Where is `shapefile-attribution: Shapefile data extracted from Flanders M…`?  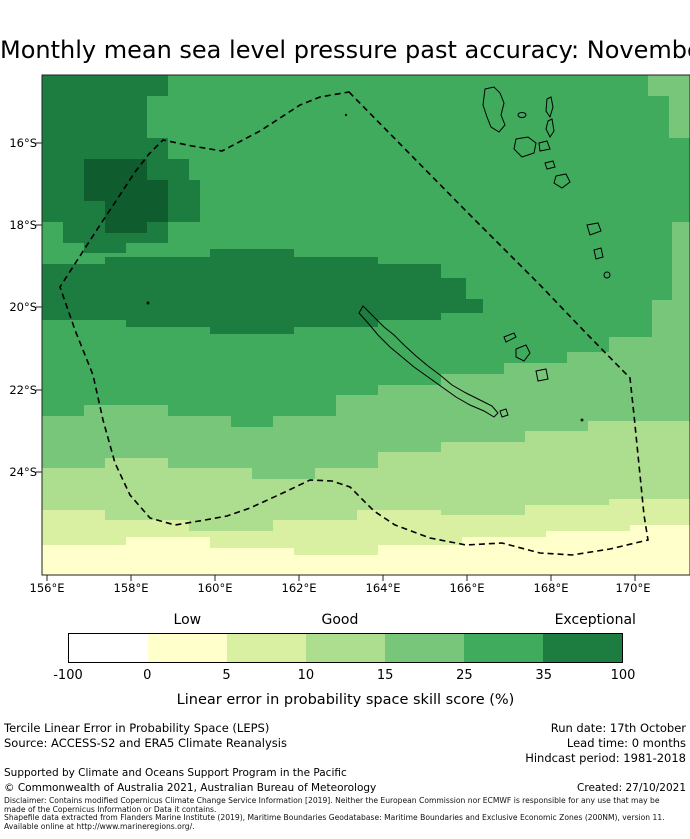 shapefile-attribution: Shapefile data extracted from Flanders M… is located at coordinates (334, 822).